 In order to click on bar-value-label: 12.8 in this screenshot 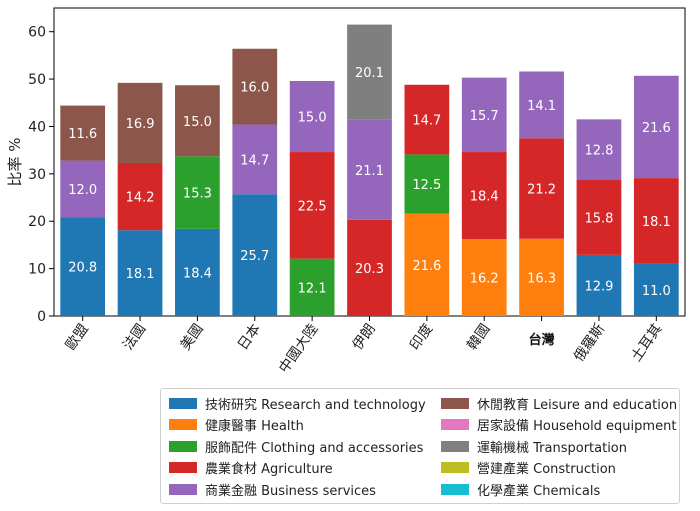, I will do `click(598, 151)`.